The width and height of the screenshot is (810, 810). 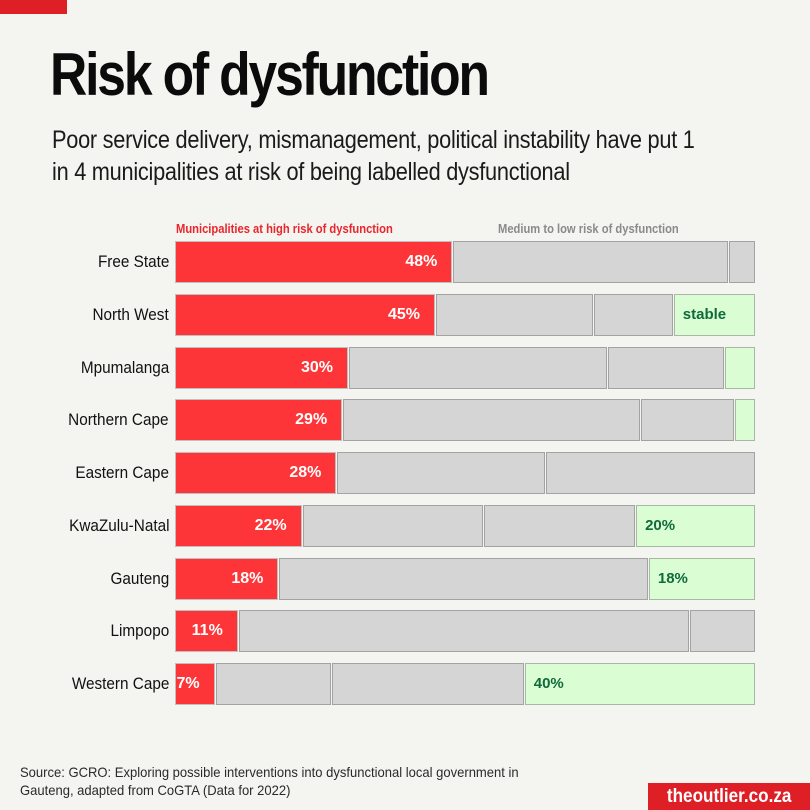 What do you see at coordinates (227, 578) in the screenshot?
I see `bar-segment-high: 18%` at bounding box center [227, 578].